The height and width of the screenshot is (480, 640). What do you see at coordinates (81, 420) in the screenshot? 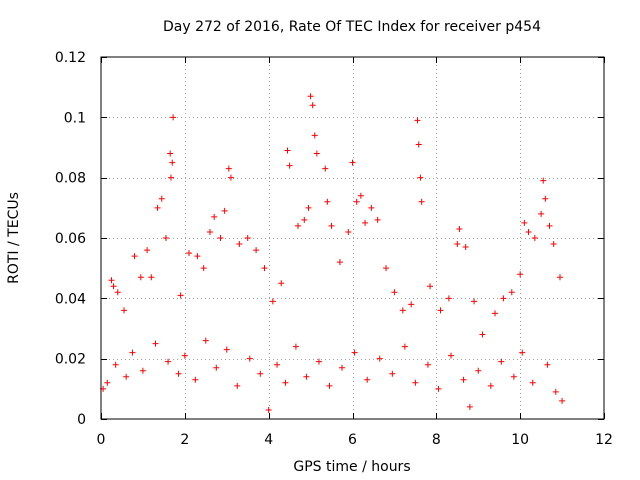
I see `y-tick-label: 0` at bounding box center [81, 420].